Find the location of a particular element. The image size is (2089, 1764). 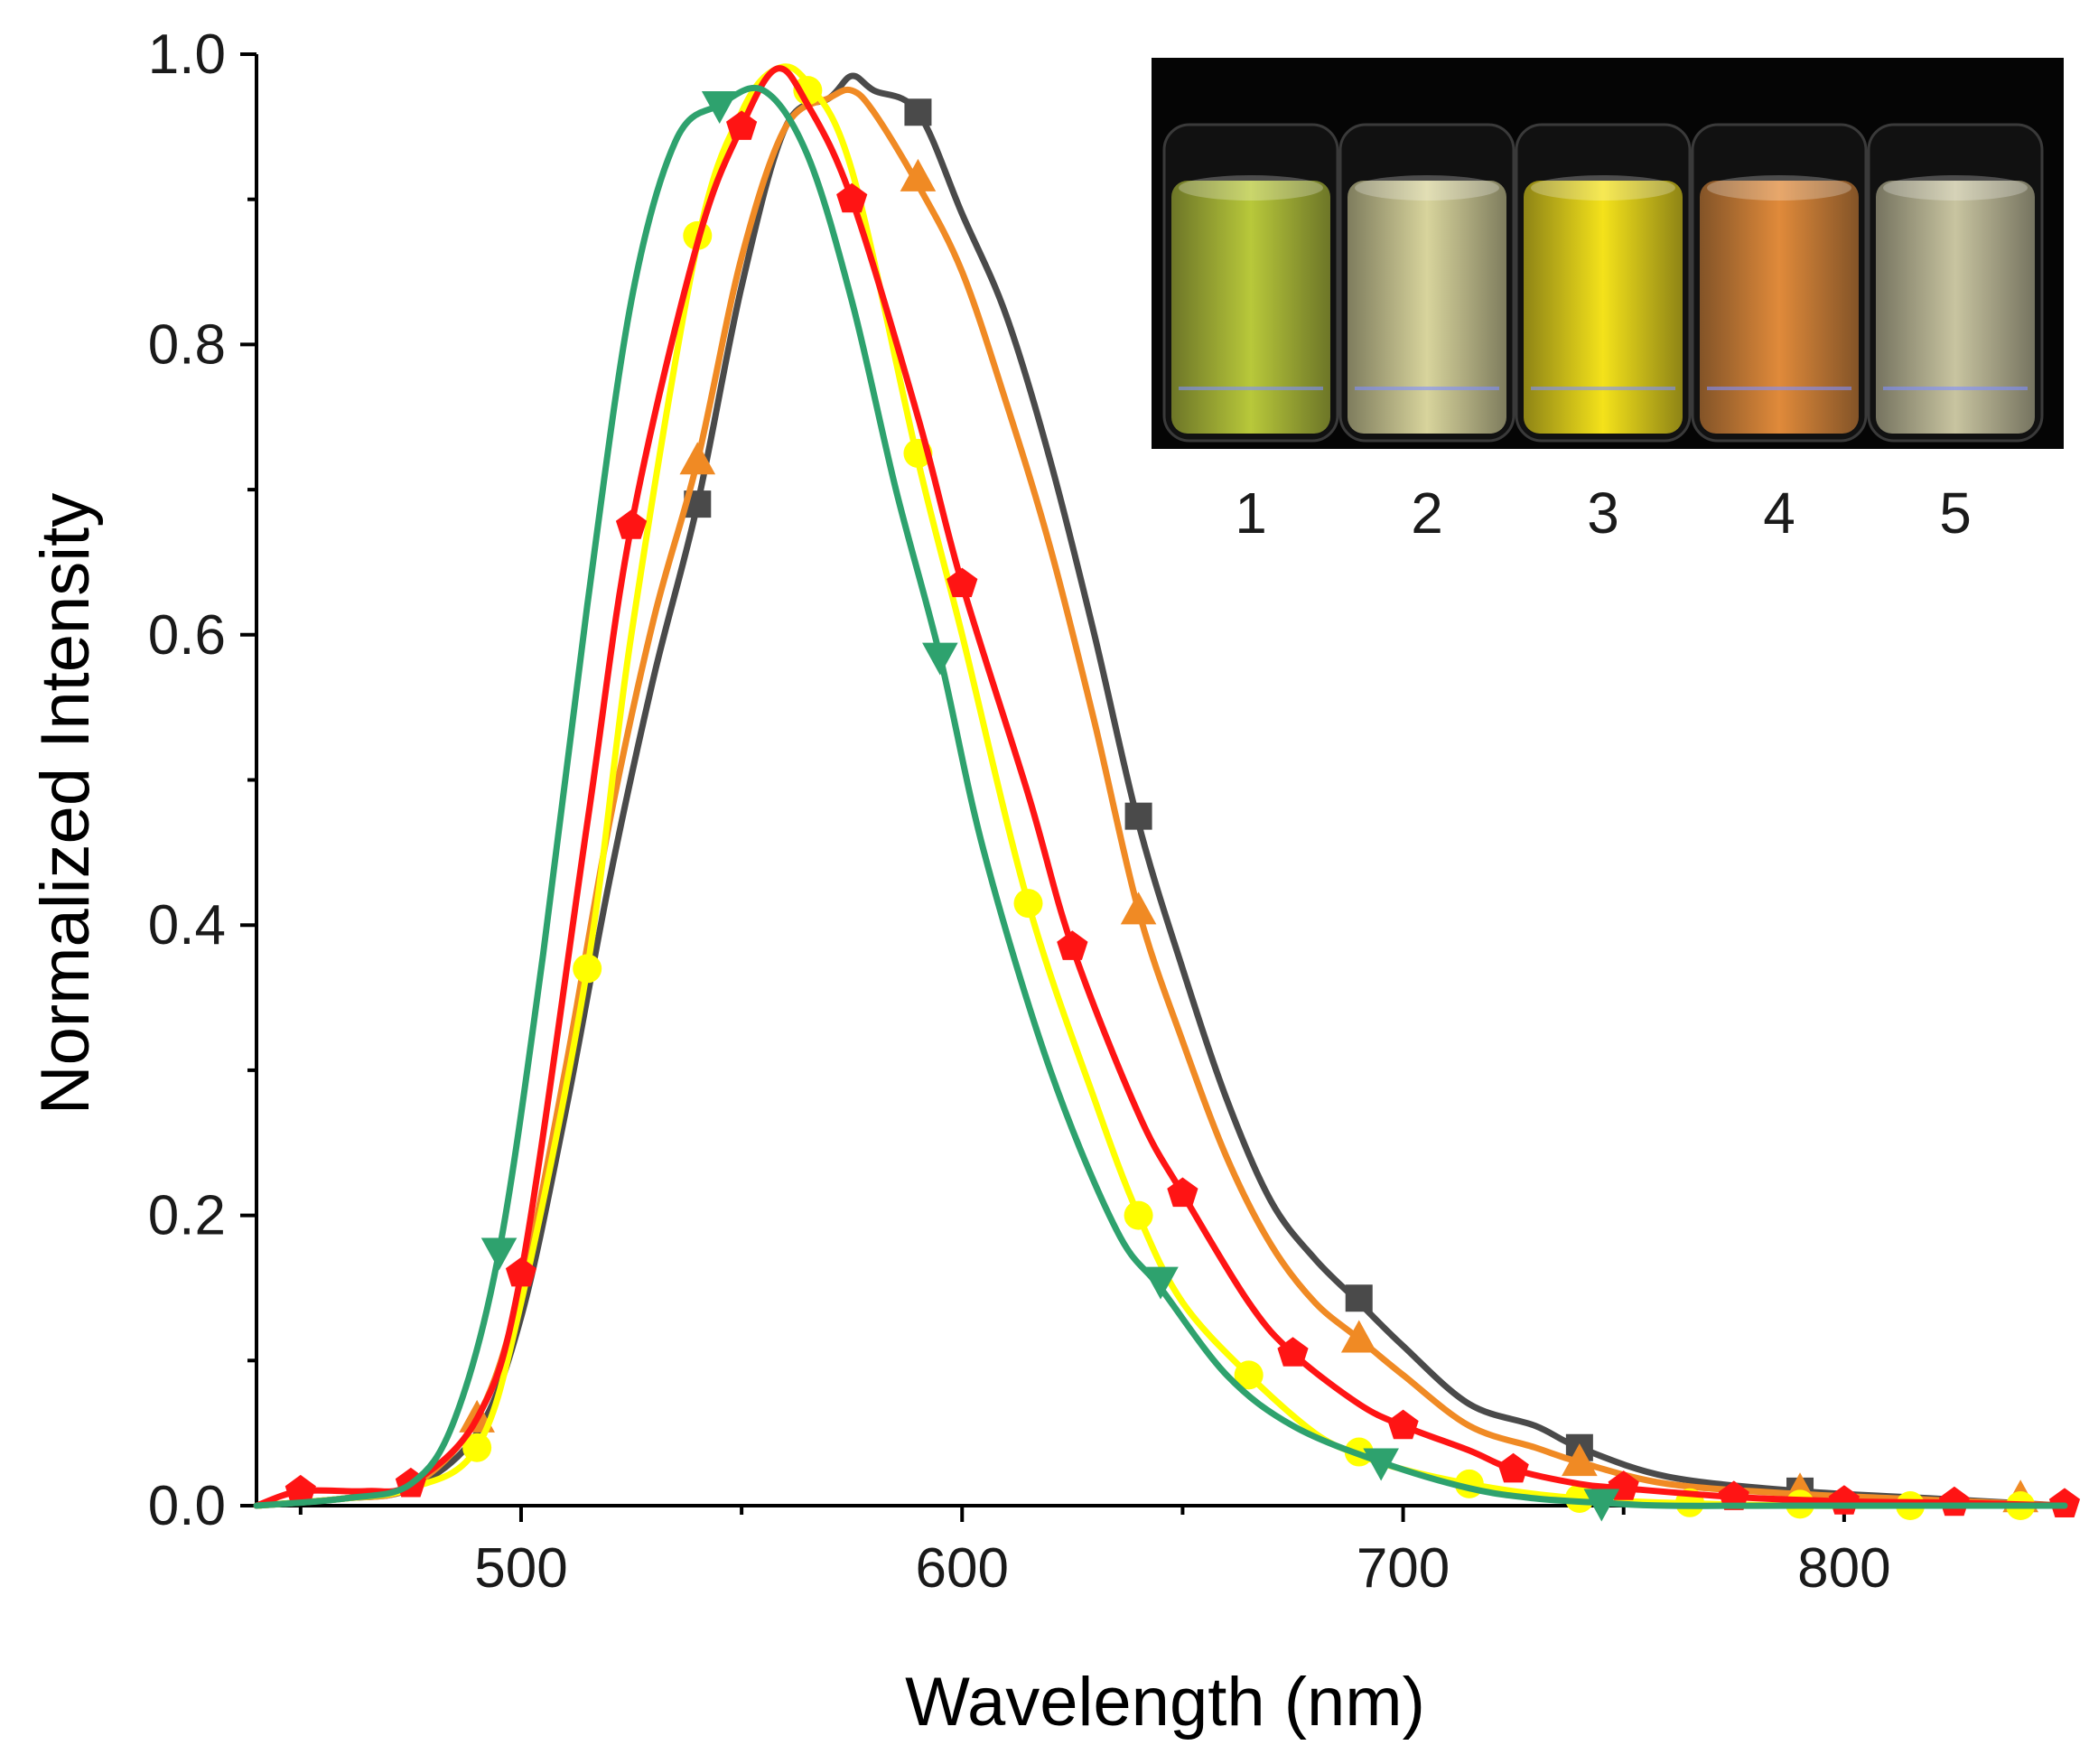

vial-label-1: 1 is located at coordinates (1251, 514).